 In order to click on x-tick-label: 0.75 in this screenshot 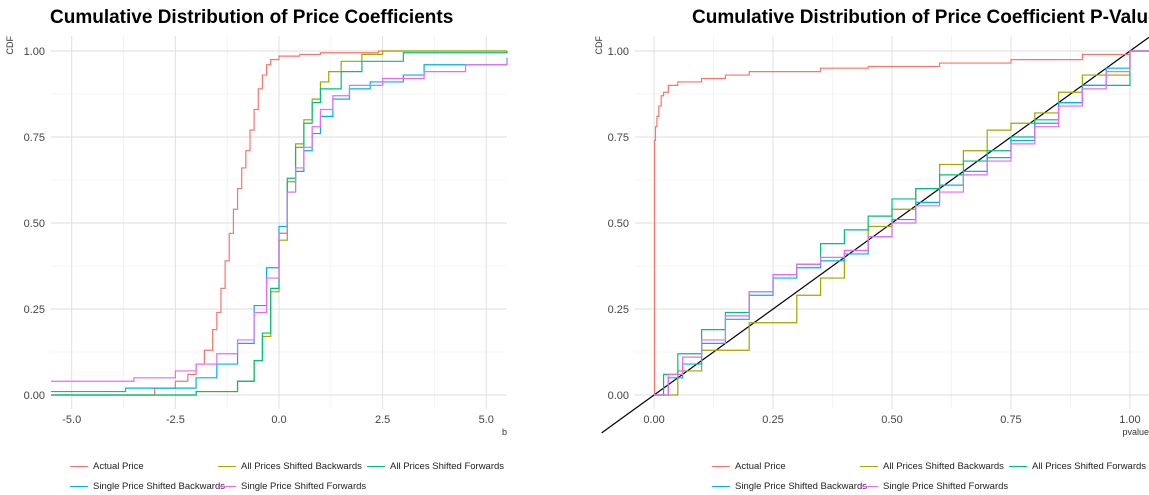, I will do `click(1010, 420)`.